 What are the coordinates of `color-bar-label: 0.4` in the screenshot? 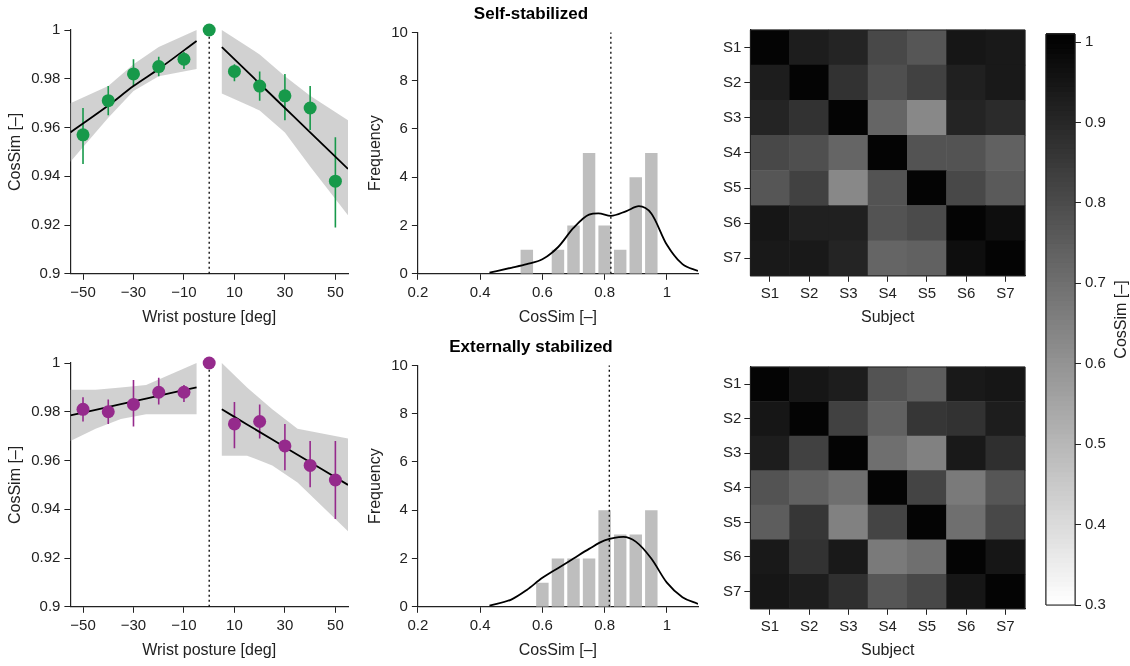 It's located at (1095, 523).